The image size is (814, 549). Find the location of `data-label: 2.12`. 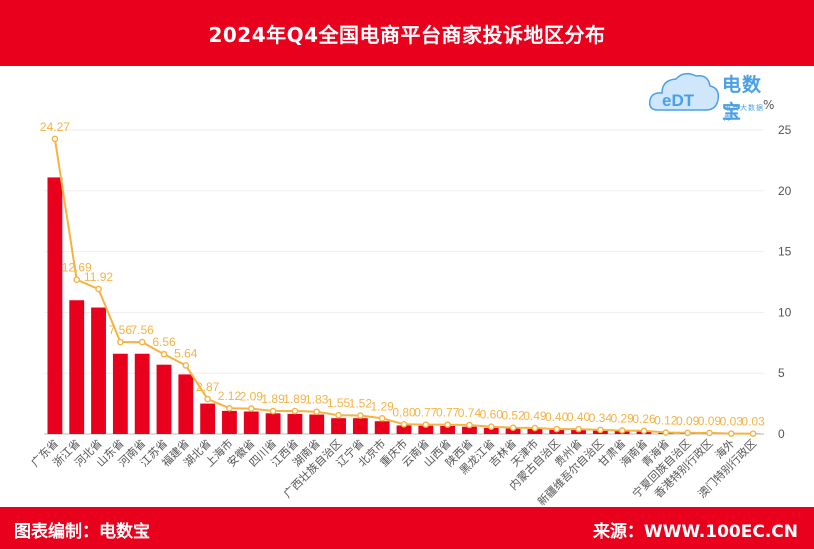

data-label: 2.12 is located at coordinates (230, 396).